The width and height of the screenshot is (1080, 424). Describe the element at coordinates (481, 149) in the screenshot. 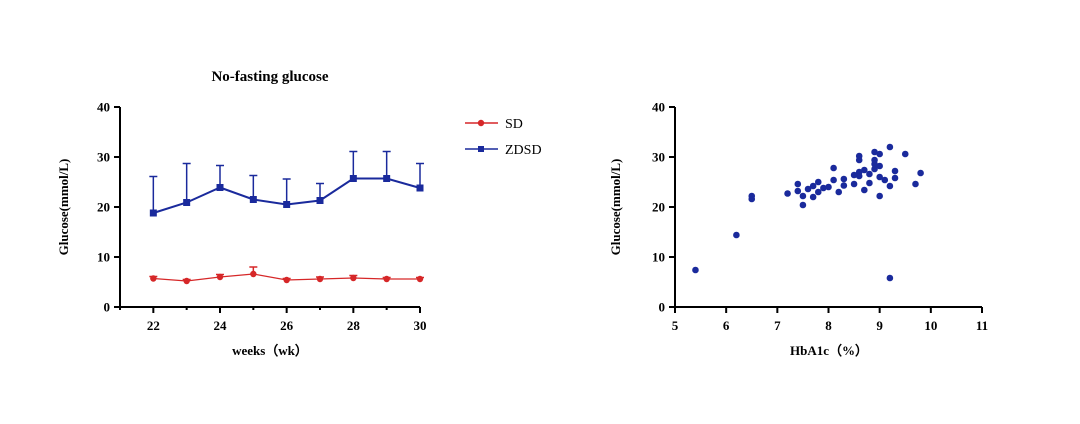

I see `legend-marker-zdsd` at that location.